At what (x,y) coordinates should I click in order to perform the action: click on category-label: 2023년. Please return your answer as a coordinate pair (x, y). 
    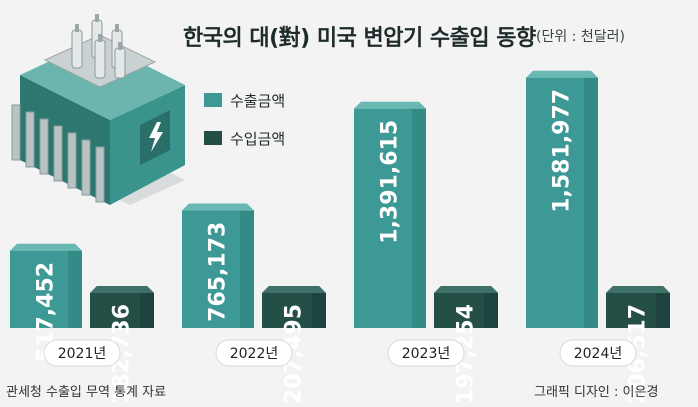
    Looking at the image, I should click on (426, 354).